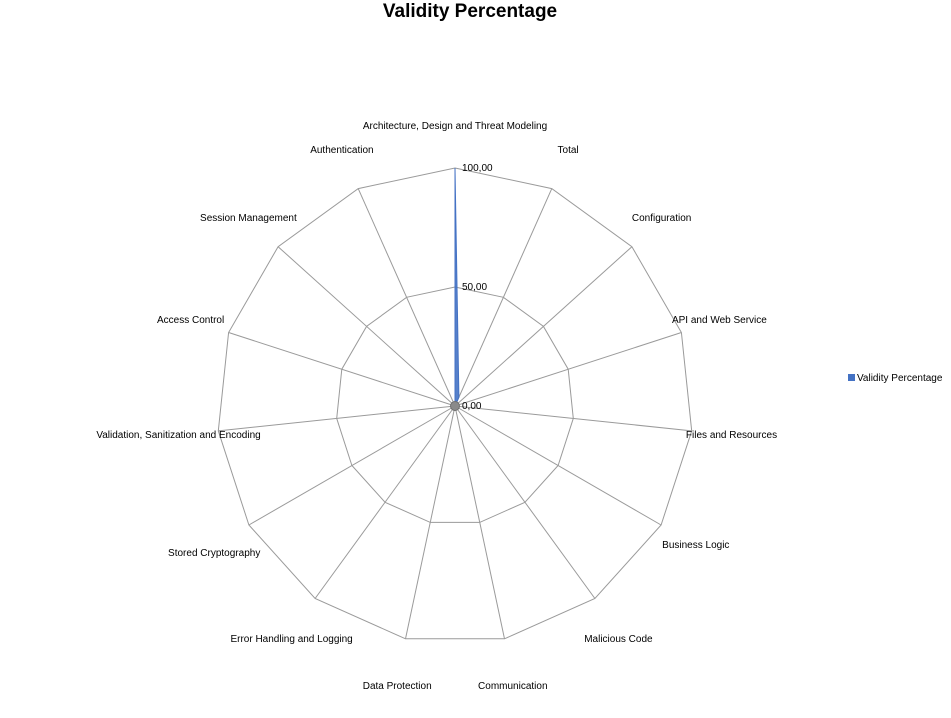 The width and height of the screenshot is (951, 718). I want to click on center-marker, so click(455, 406).